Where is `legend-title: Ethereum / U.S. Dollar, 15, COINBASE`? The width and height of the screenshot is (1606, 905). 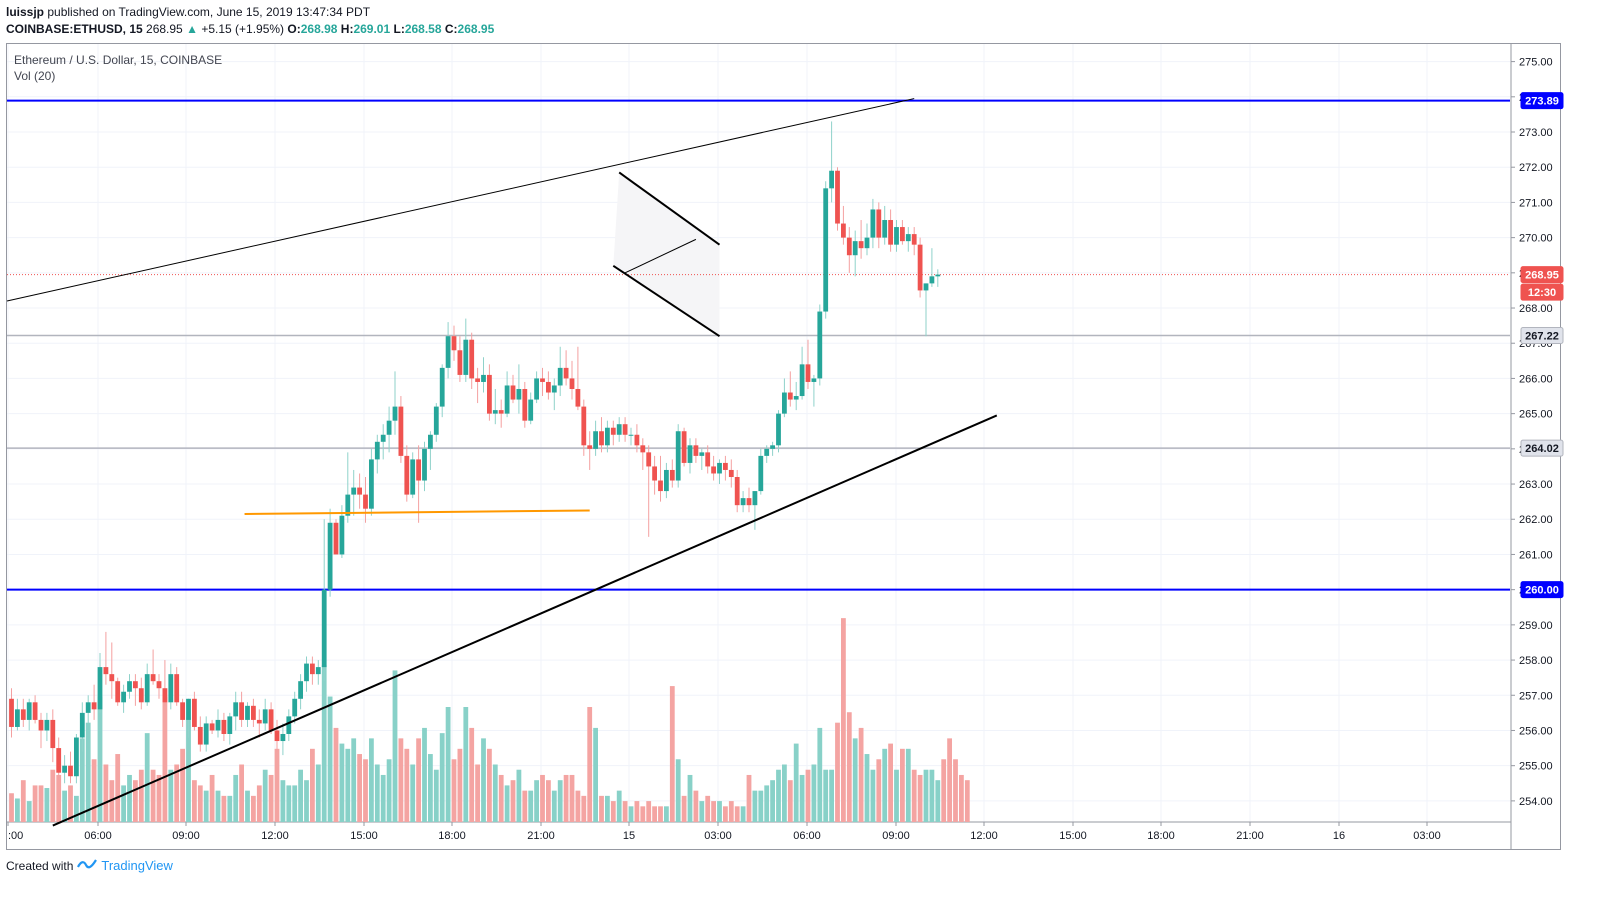
legend-title: Ethereum / U.S. Dollar, 15, COINBASE is located at coordinates (118, 60).